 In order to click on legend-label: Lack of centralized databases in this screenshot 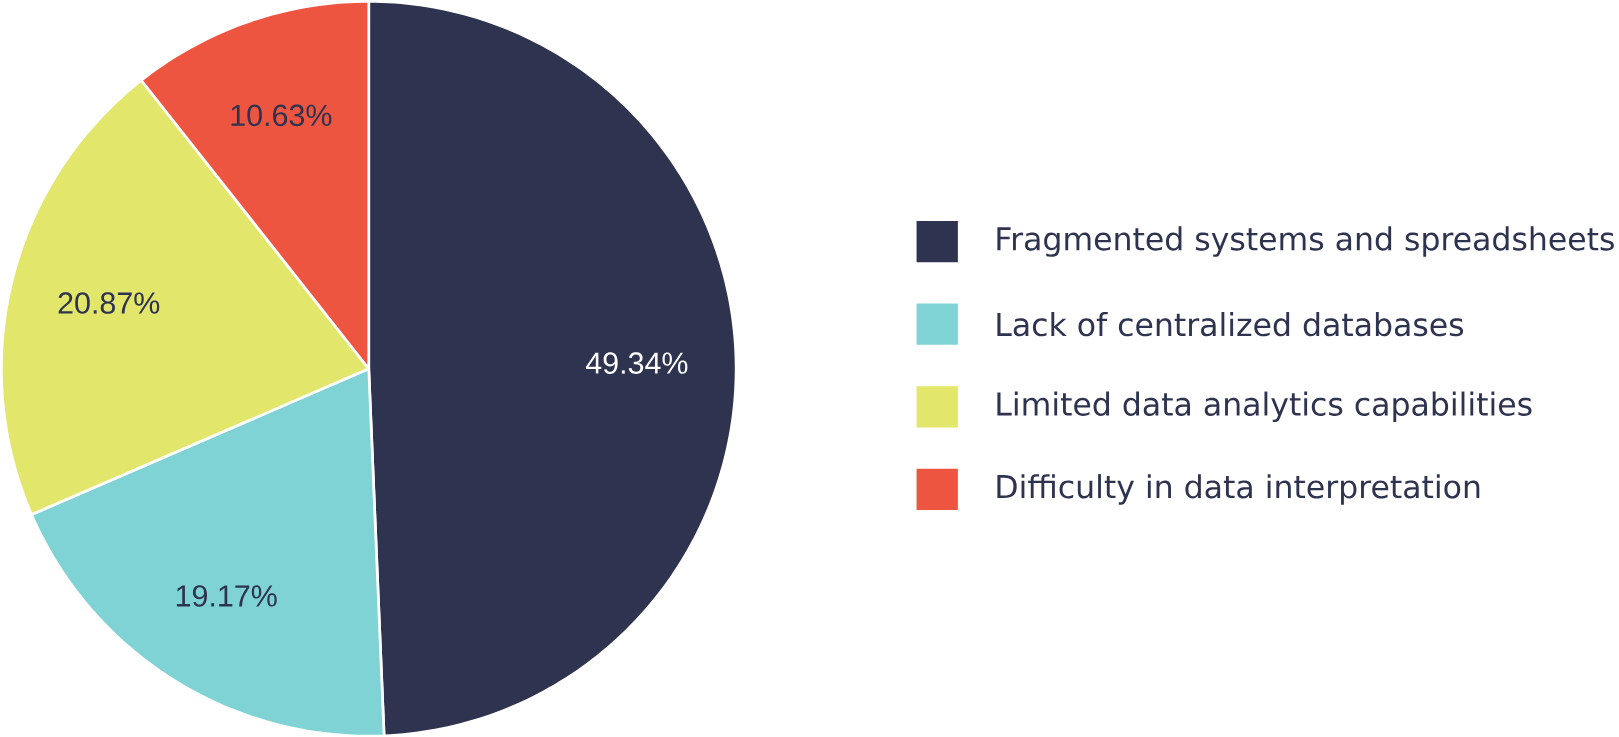, I will do `click(1230, 324)`.